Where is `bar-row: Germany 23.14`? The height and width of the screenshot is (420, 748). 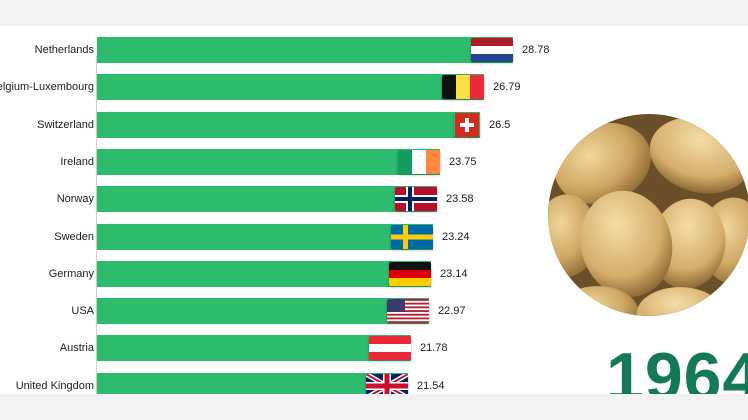
bar-row: Germany 23.14 is located at coordinates (300, 273).